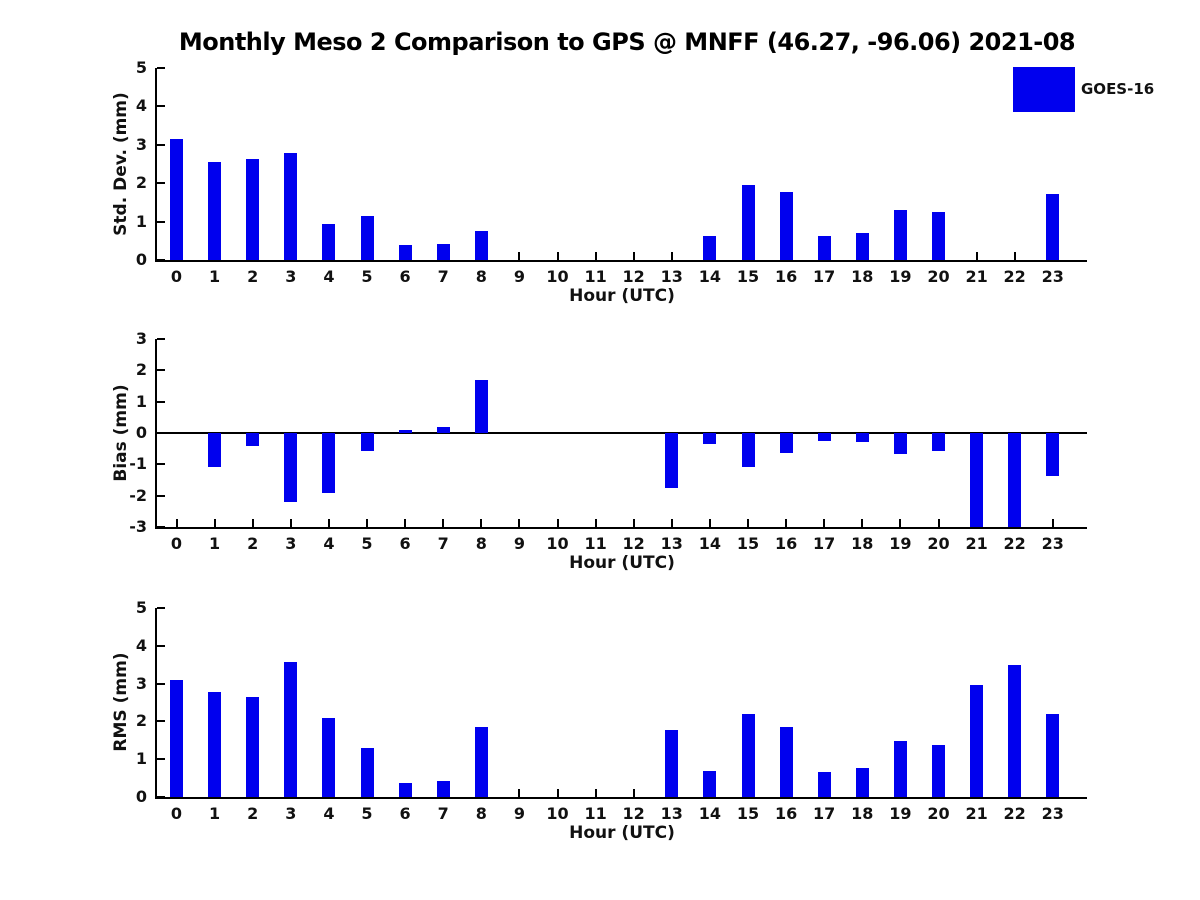  Describe the element at coordinates (1044, 89) in the screenshot. I see `legend-swatch-goes16` at that location.